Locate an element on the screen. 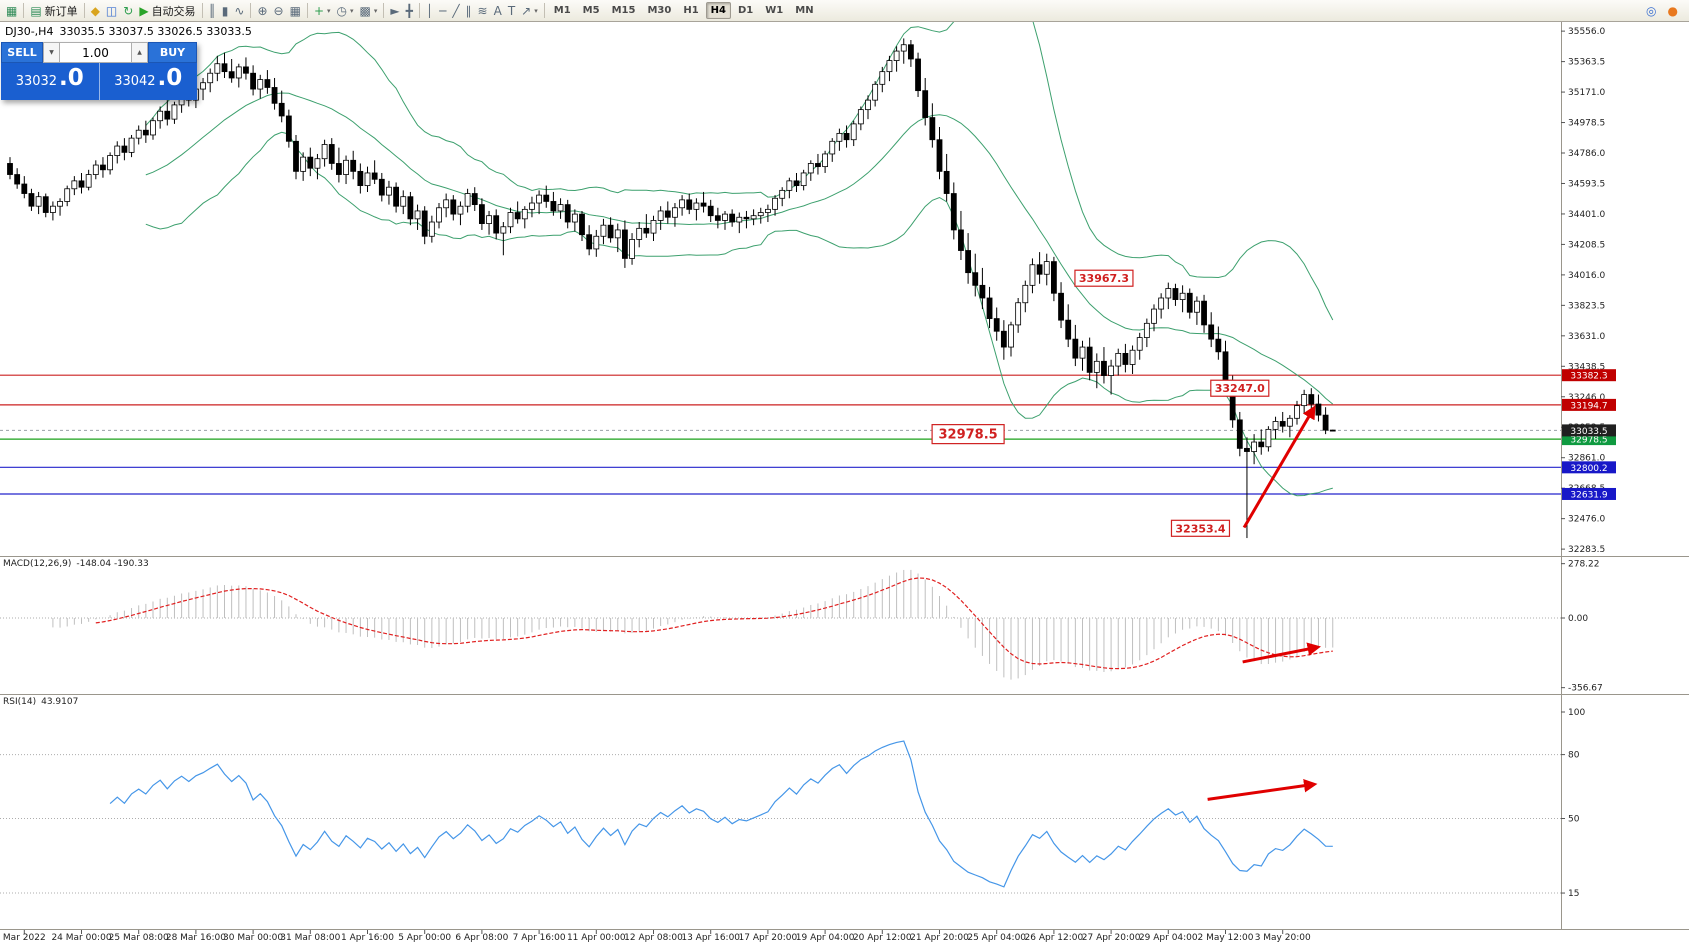  autotrading-button: ▶ 自动交易 is located at coordinates (167, 10).